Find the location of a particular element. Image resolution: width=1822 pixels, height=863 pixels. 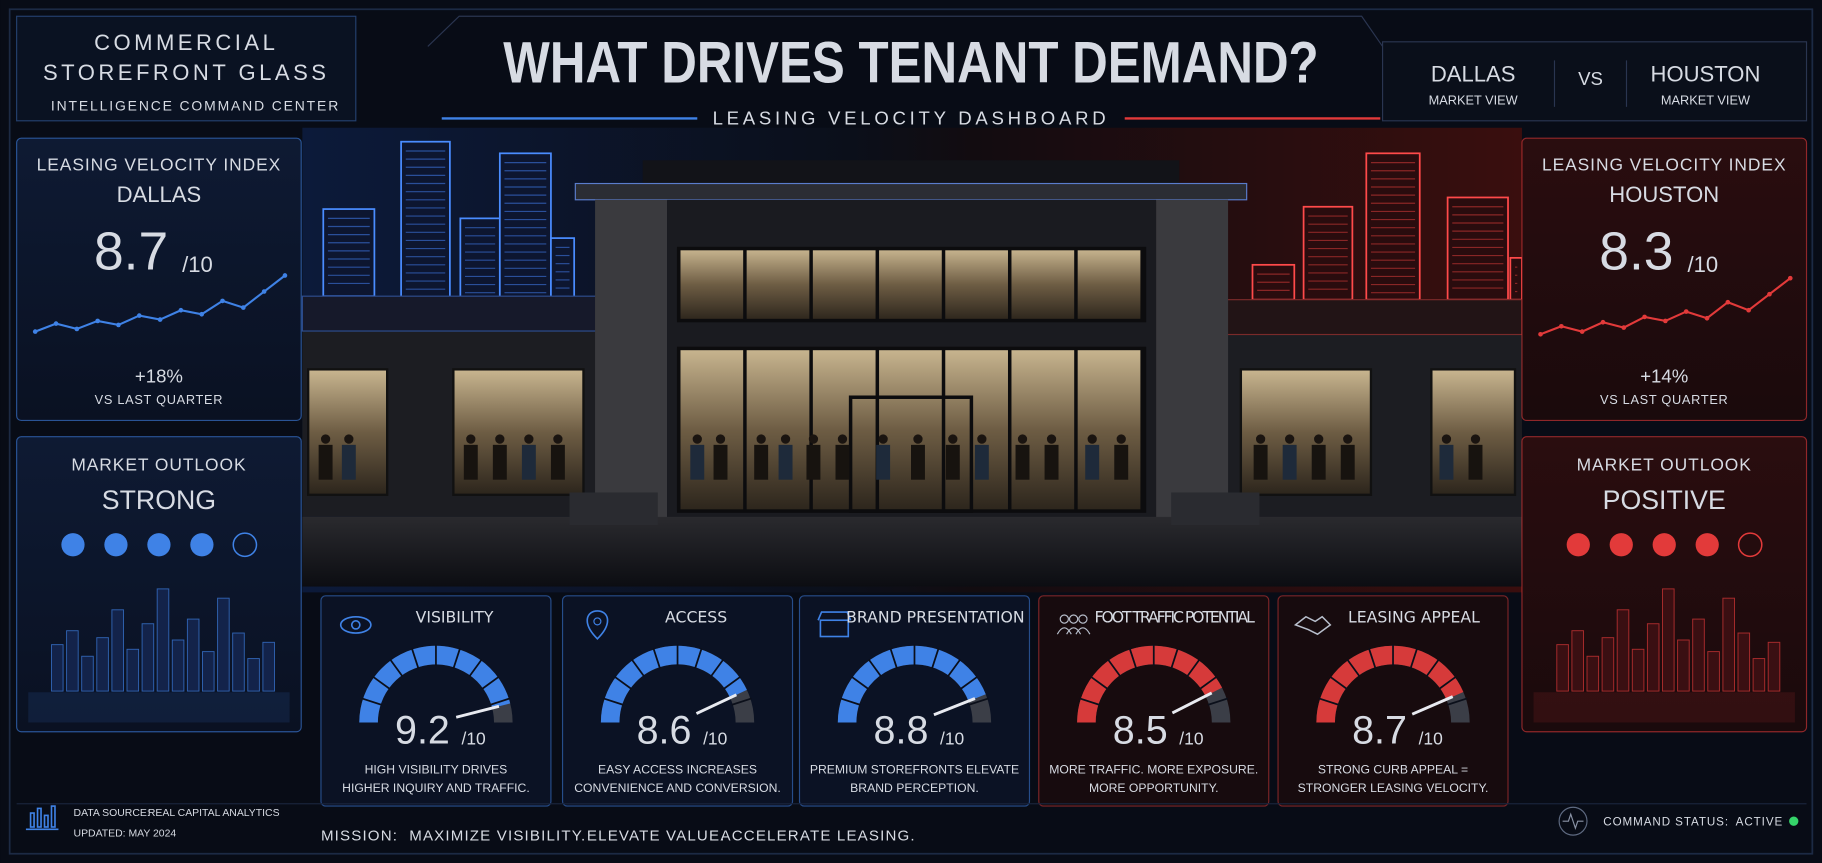

change: +14% is located at coordinates (1664, 375).